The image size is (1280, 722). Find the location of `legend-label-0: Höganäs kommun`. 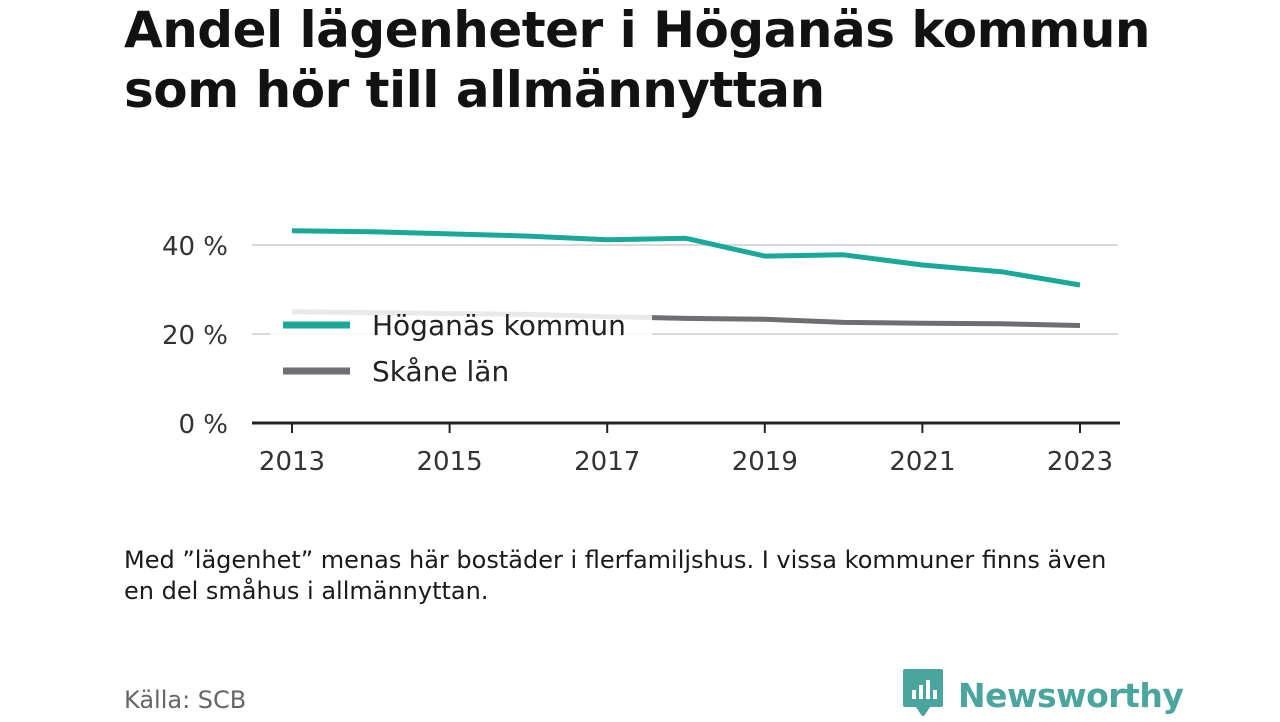

legend-label-0: Höganäs kommun is located at coordinates (499, 325).